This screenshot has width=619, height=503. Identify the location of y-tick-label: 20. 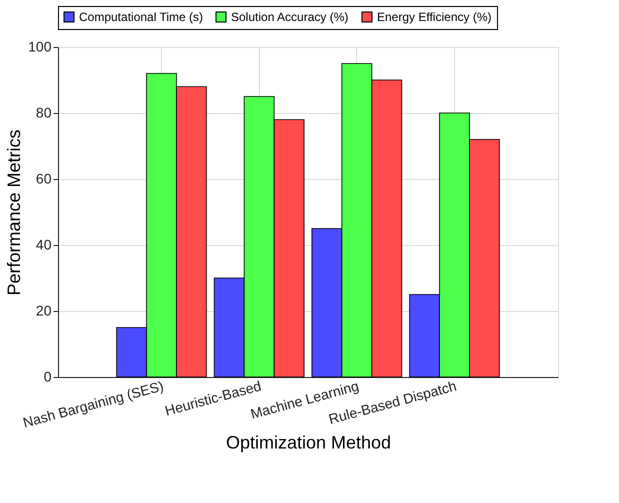
(44, 310).